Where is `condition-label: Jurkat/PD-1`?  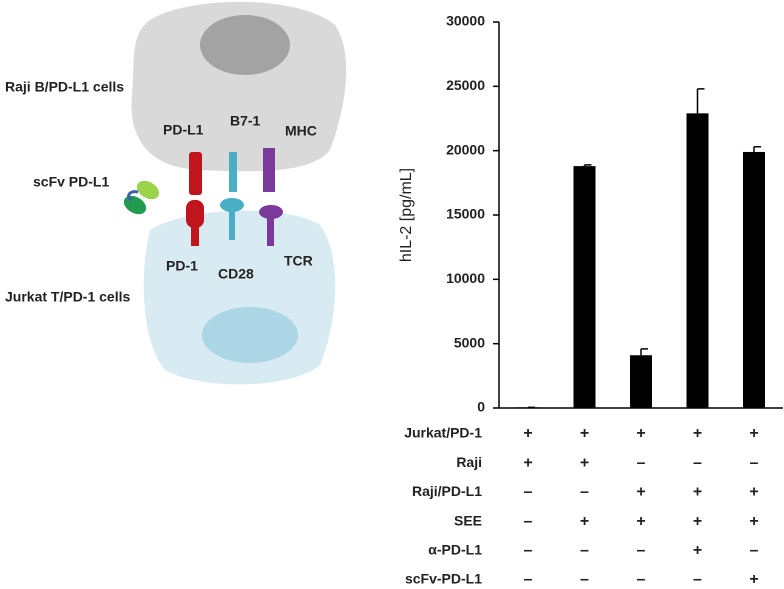 condition-label: Jurkat/PD-1 is located at coordinates (443, 433).